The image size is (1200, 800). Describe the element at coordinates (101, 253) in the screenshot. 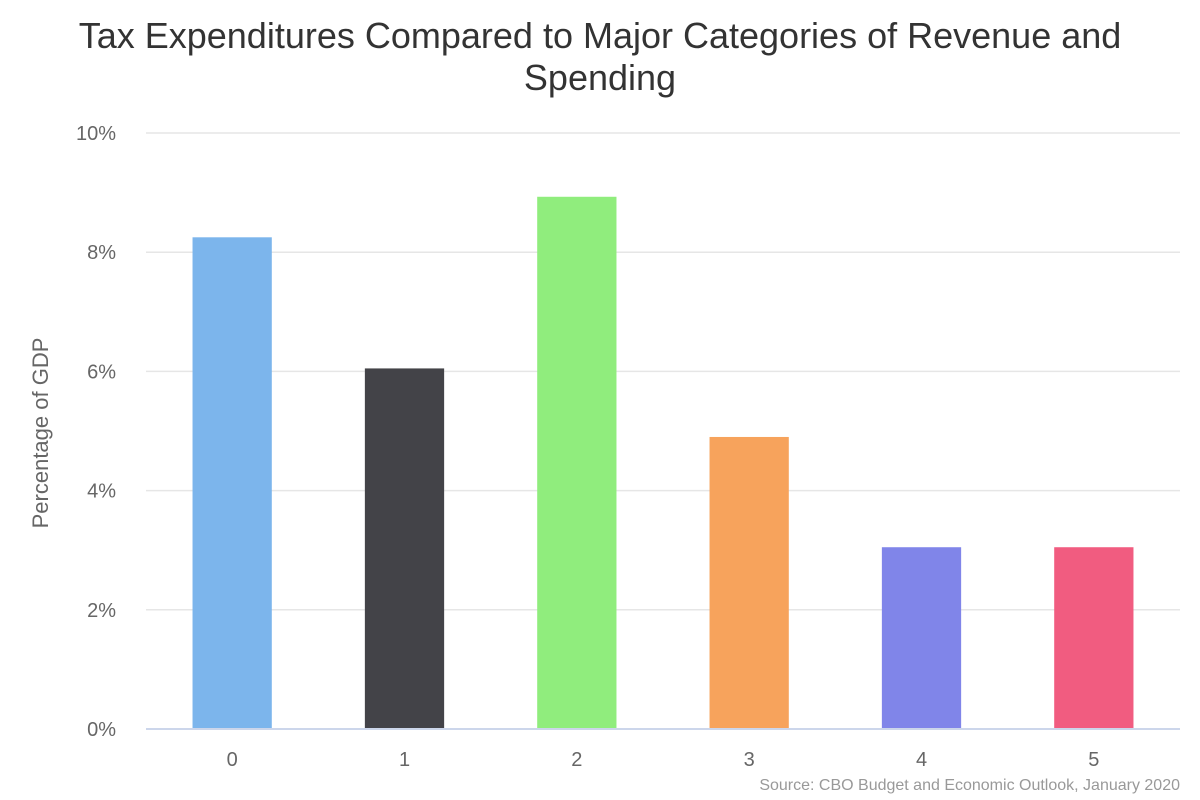

I see `y-tick-label: 8%` at that location.